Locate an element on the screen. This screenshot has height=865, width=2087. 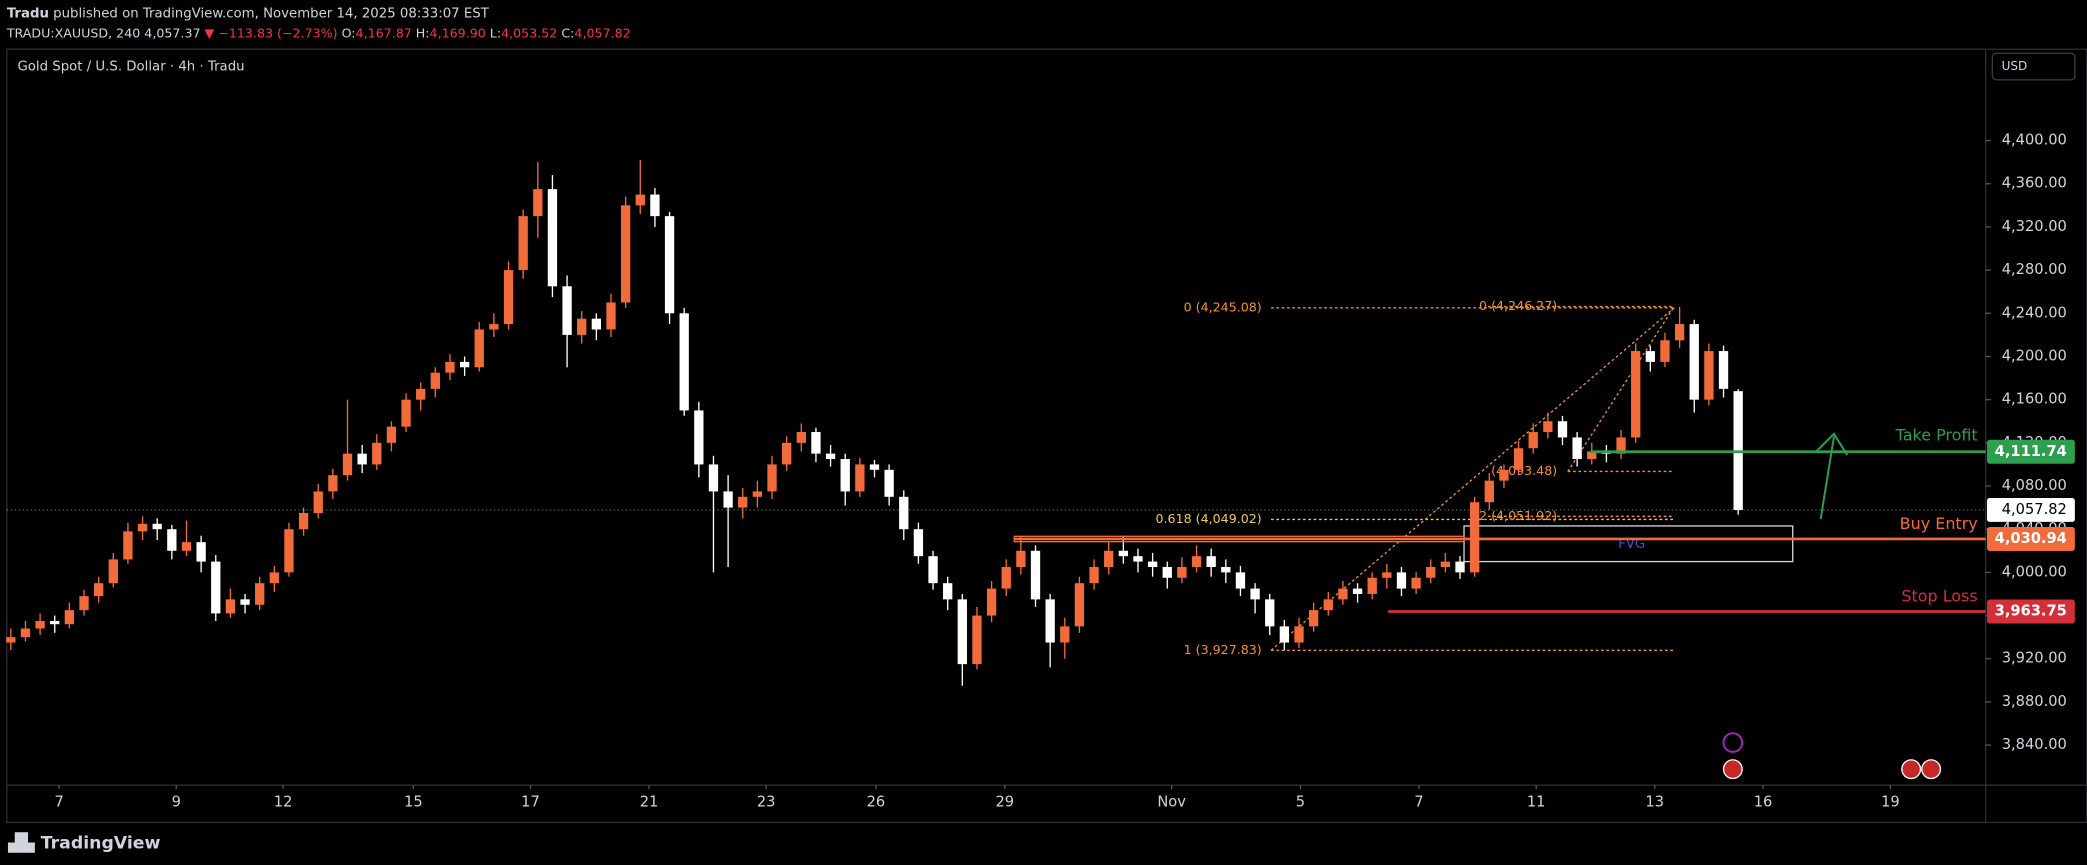
y-tick-label: 4,360.00 is located at coordinates (2034, 183).